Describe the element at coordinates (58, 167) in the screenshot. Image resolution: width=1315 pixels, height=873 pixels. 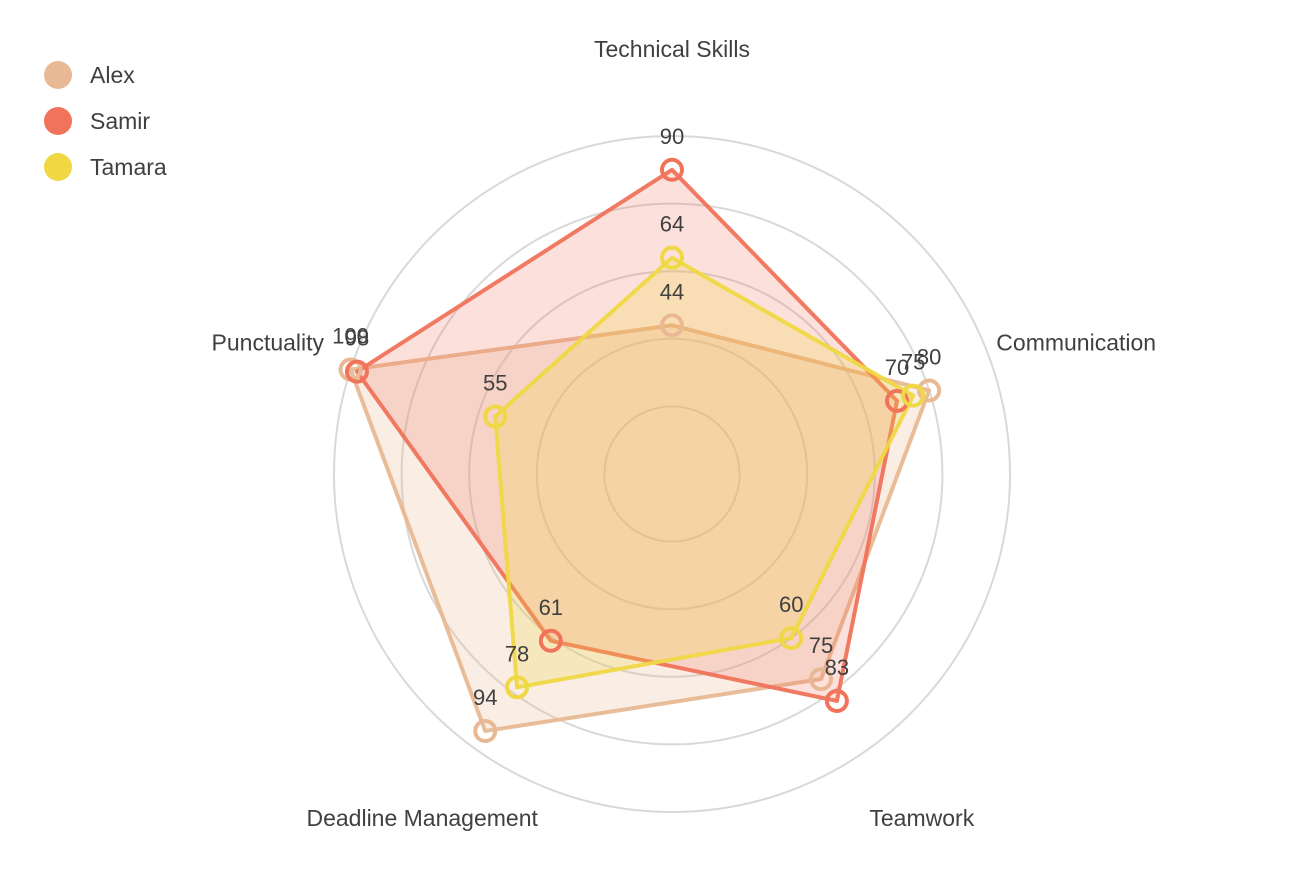
I see `legend-swatch-tamara` at that location.